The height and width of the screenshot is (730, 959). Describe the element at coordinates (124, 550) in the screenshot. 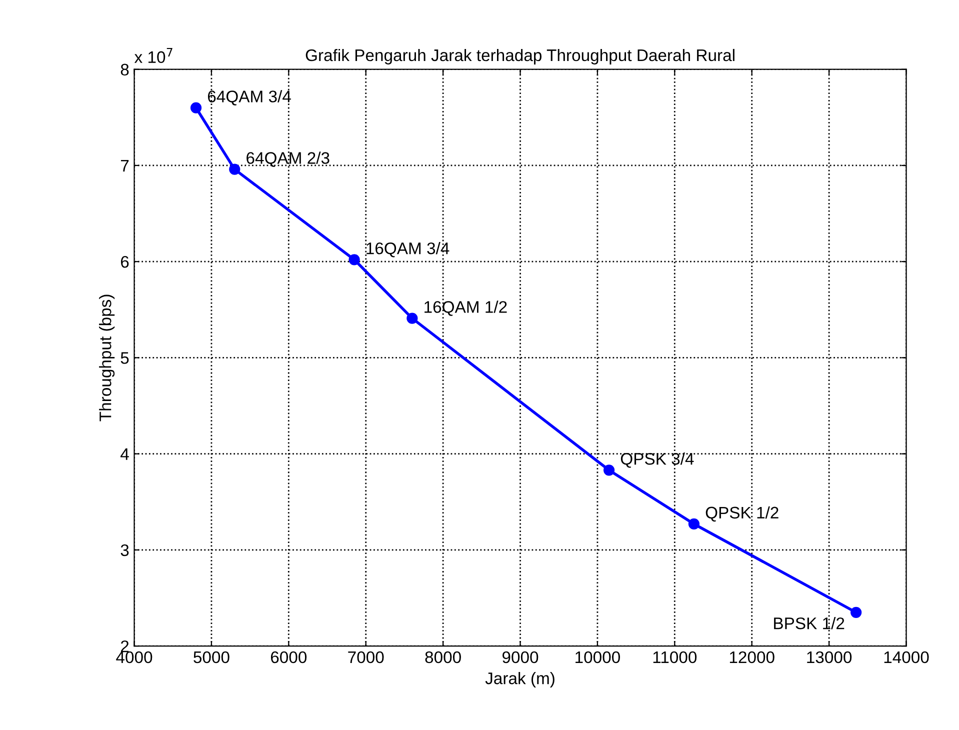

I see `y-tick-label: 3` at that location.